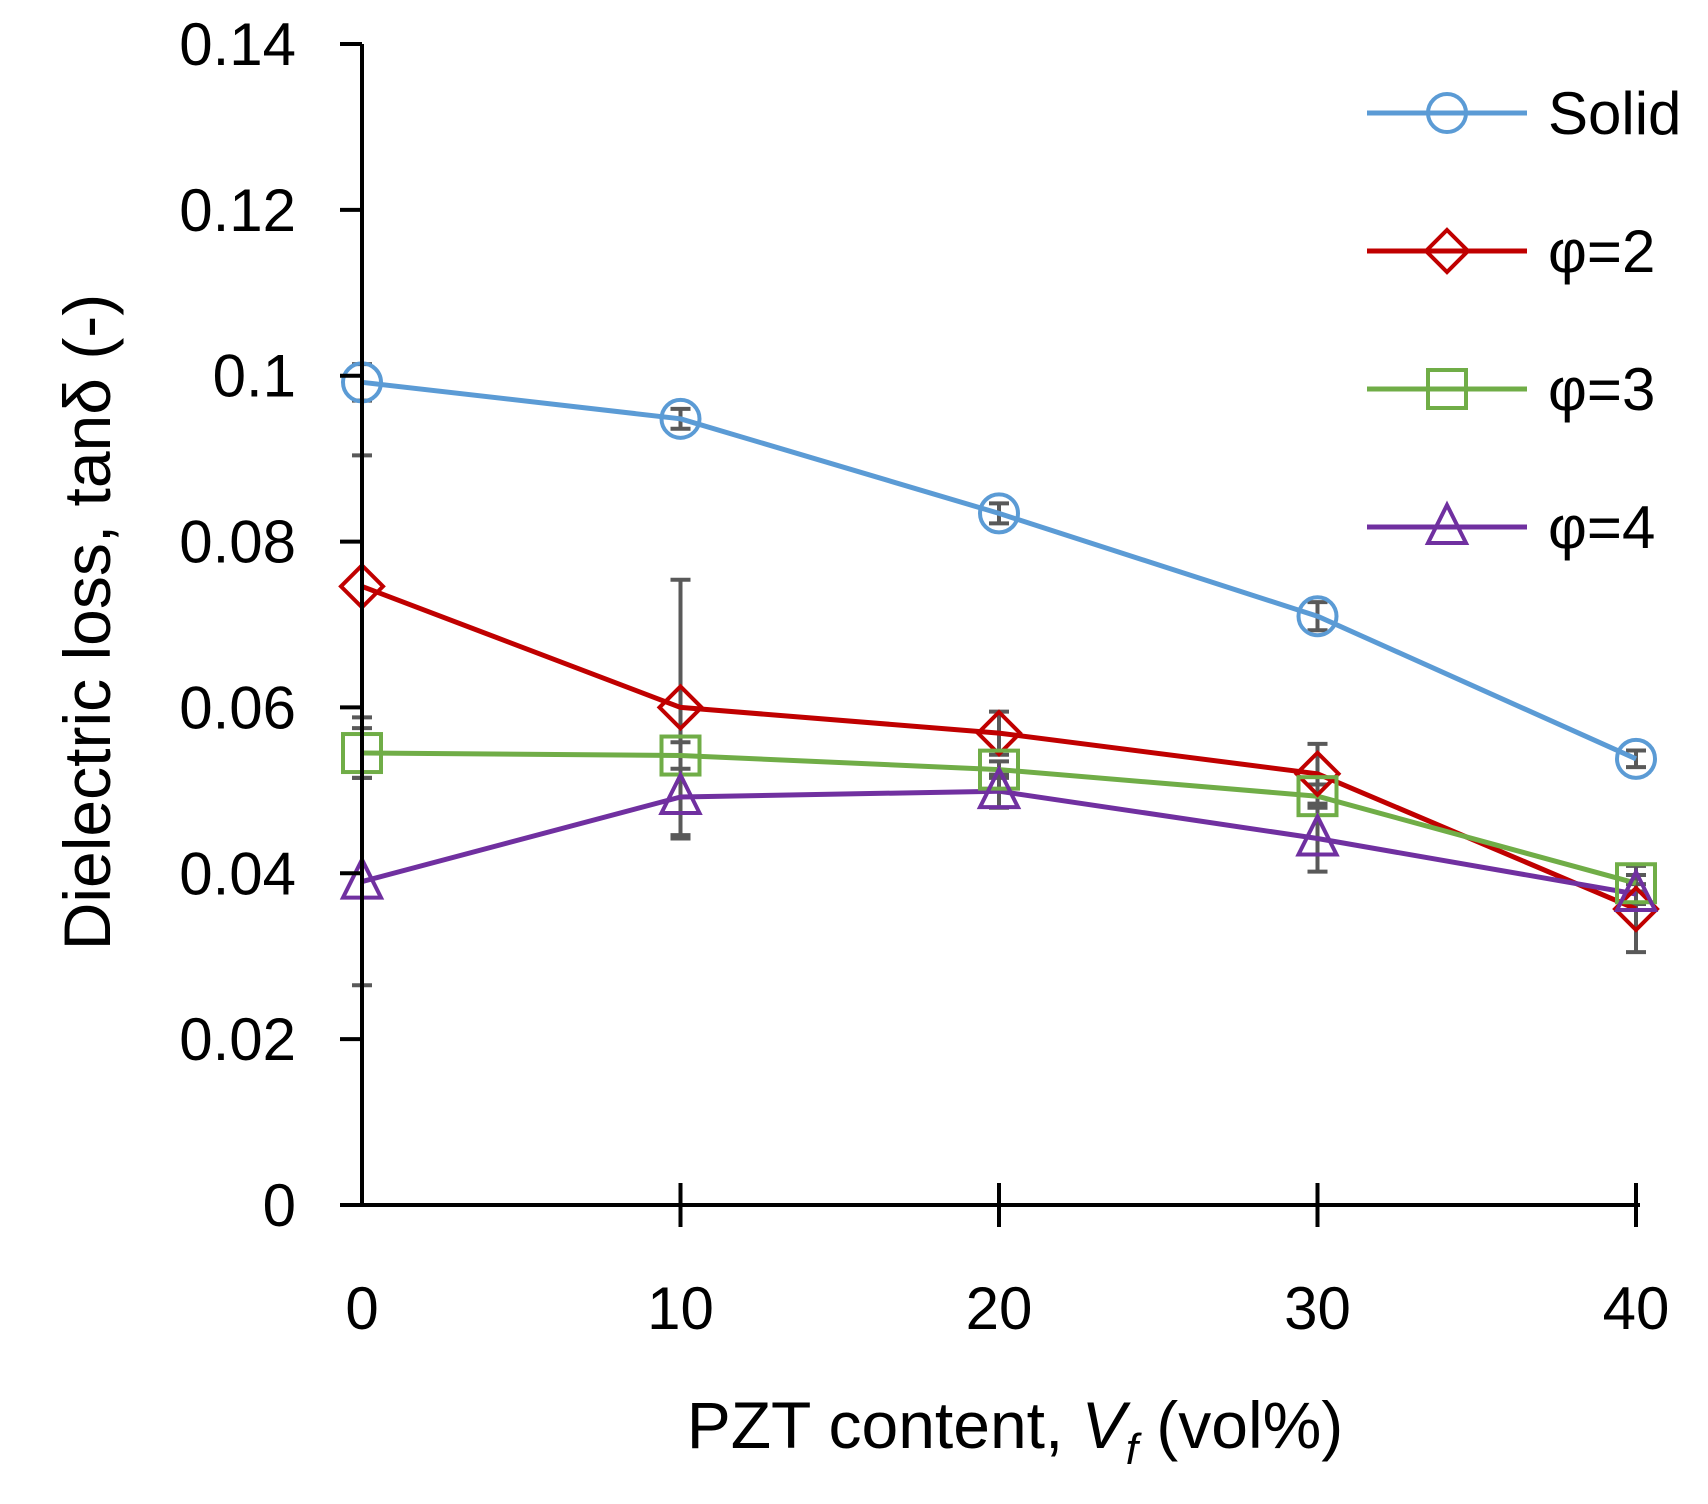  I want to click on legend-item-phi-3: φ=3, so click(1511, 389).